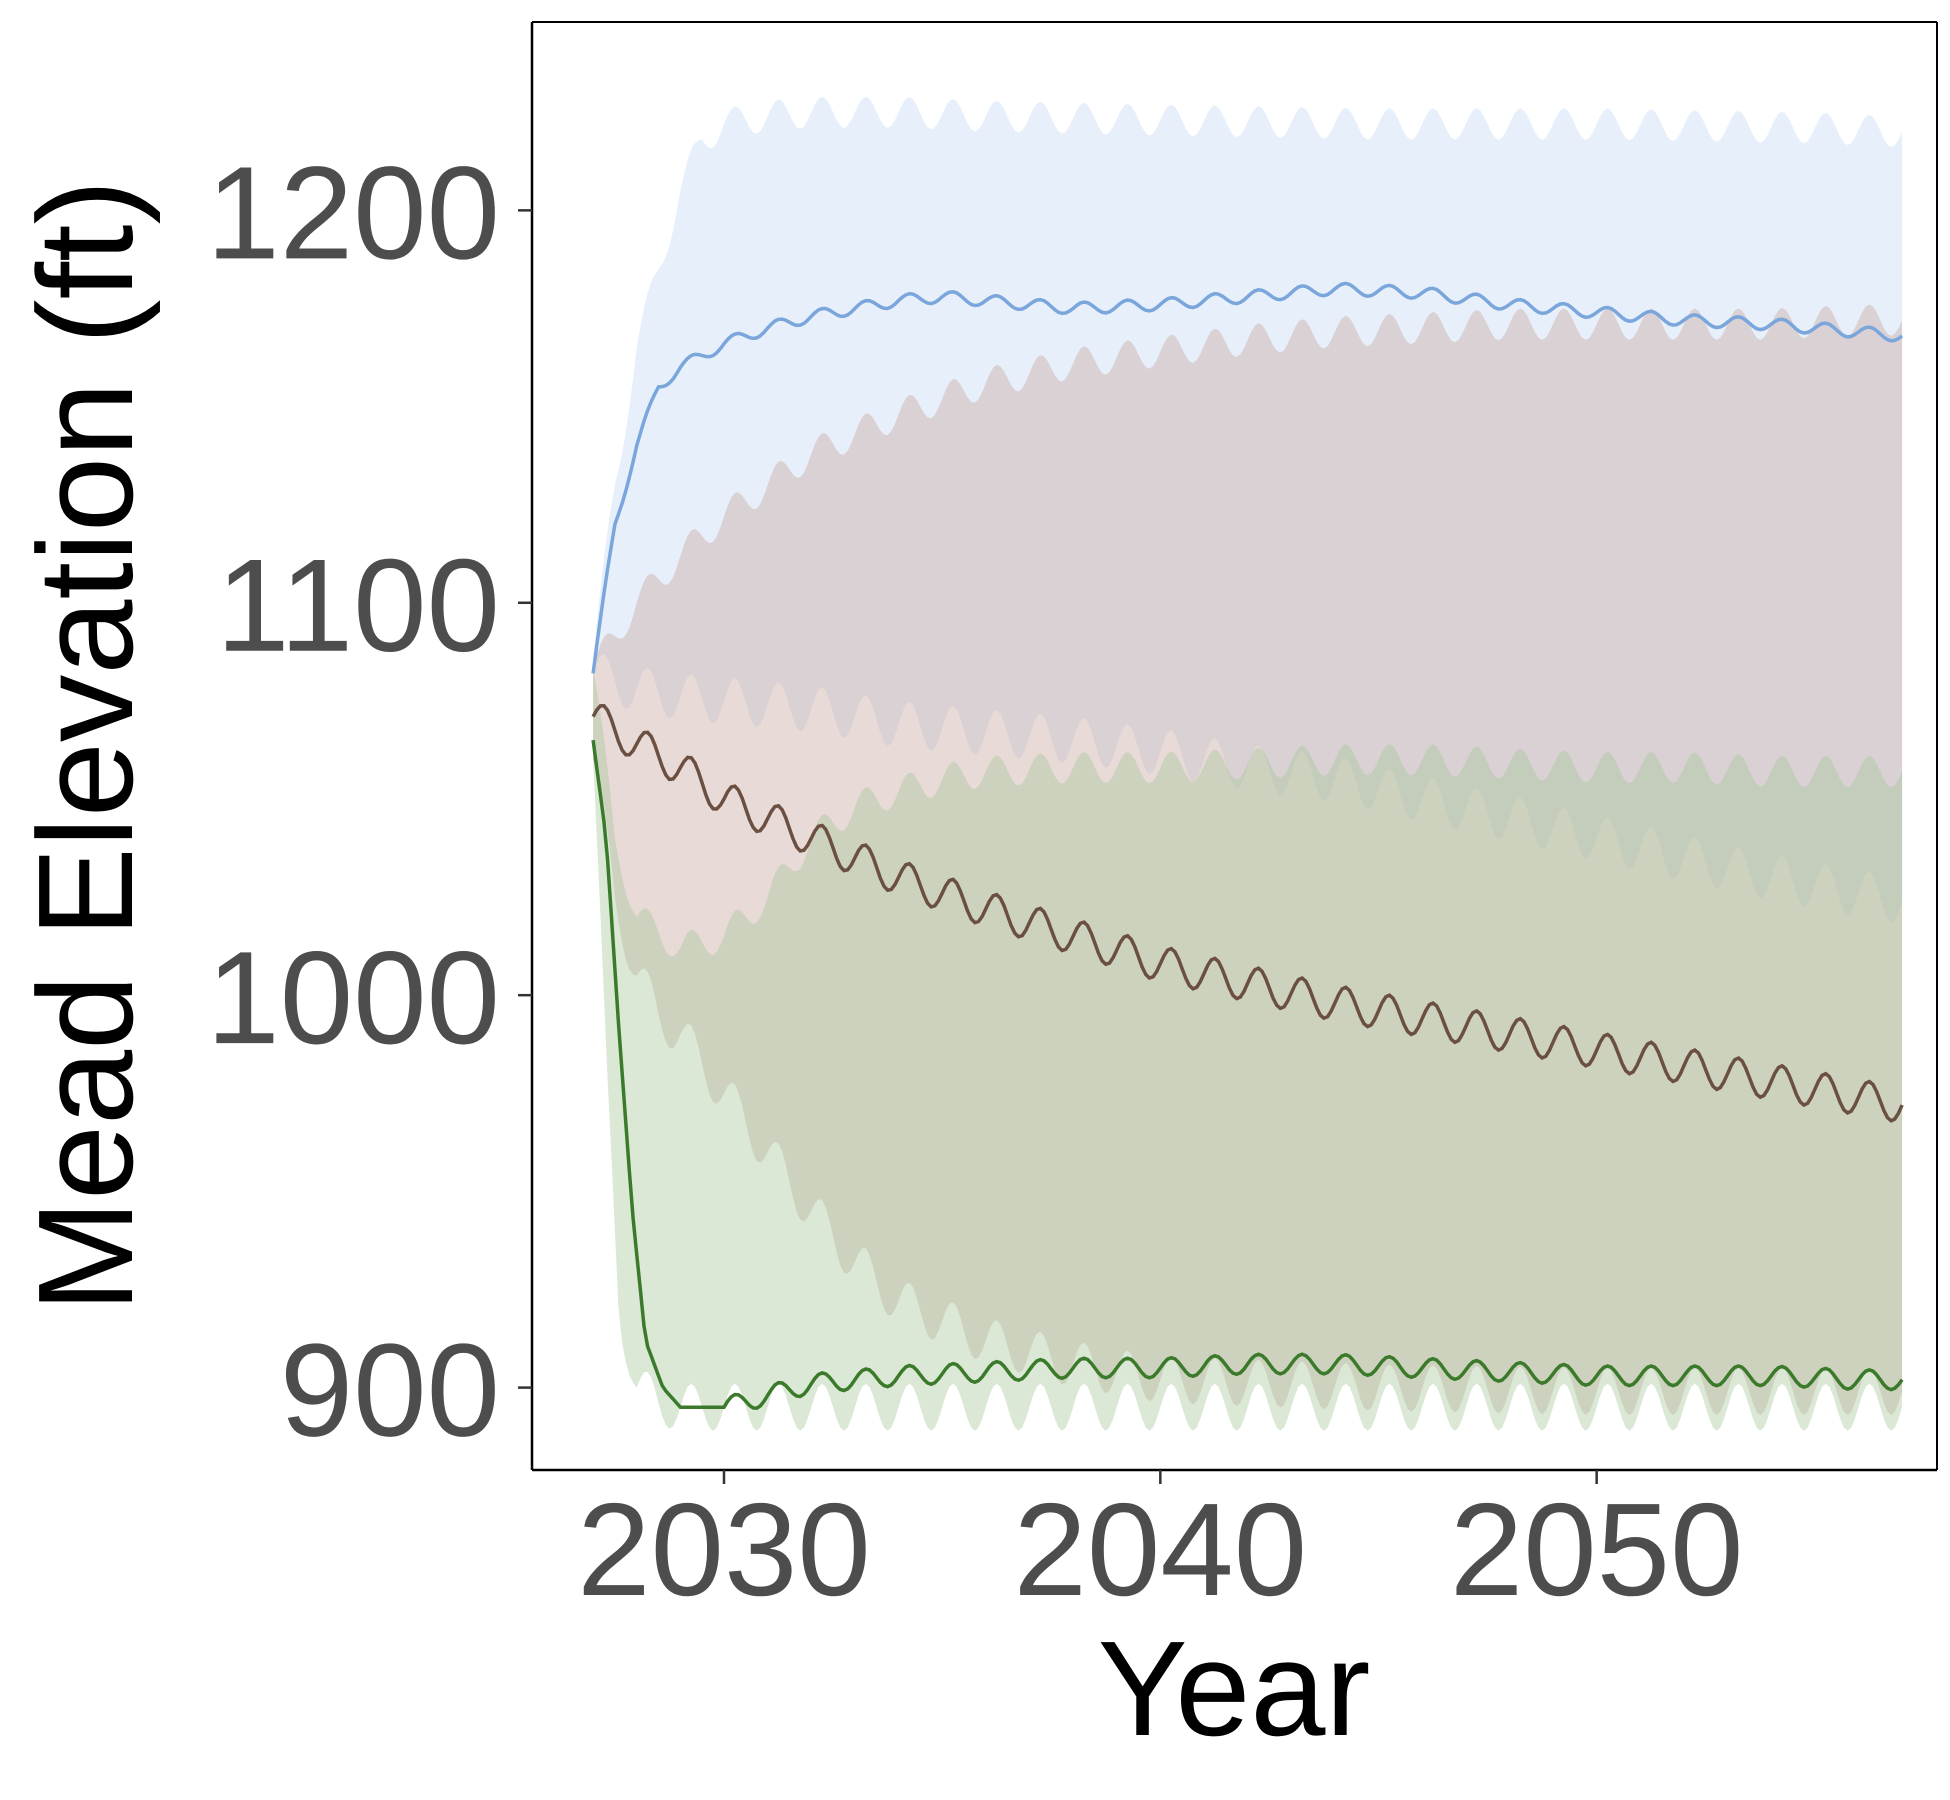 The image size is (1950, 1800). Describe the element at coordinates (353, 212) in the screenshot. I see `y-tick-label-1200: 1200` at that location.